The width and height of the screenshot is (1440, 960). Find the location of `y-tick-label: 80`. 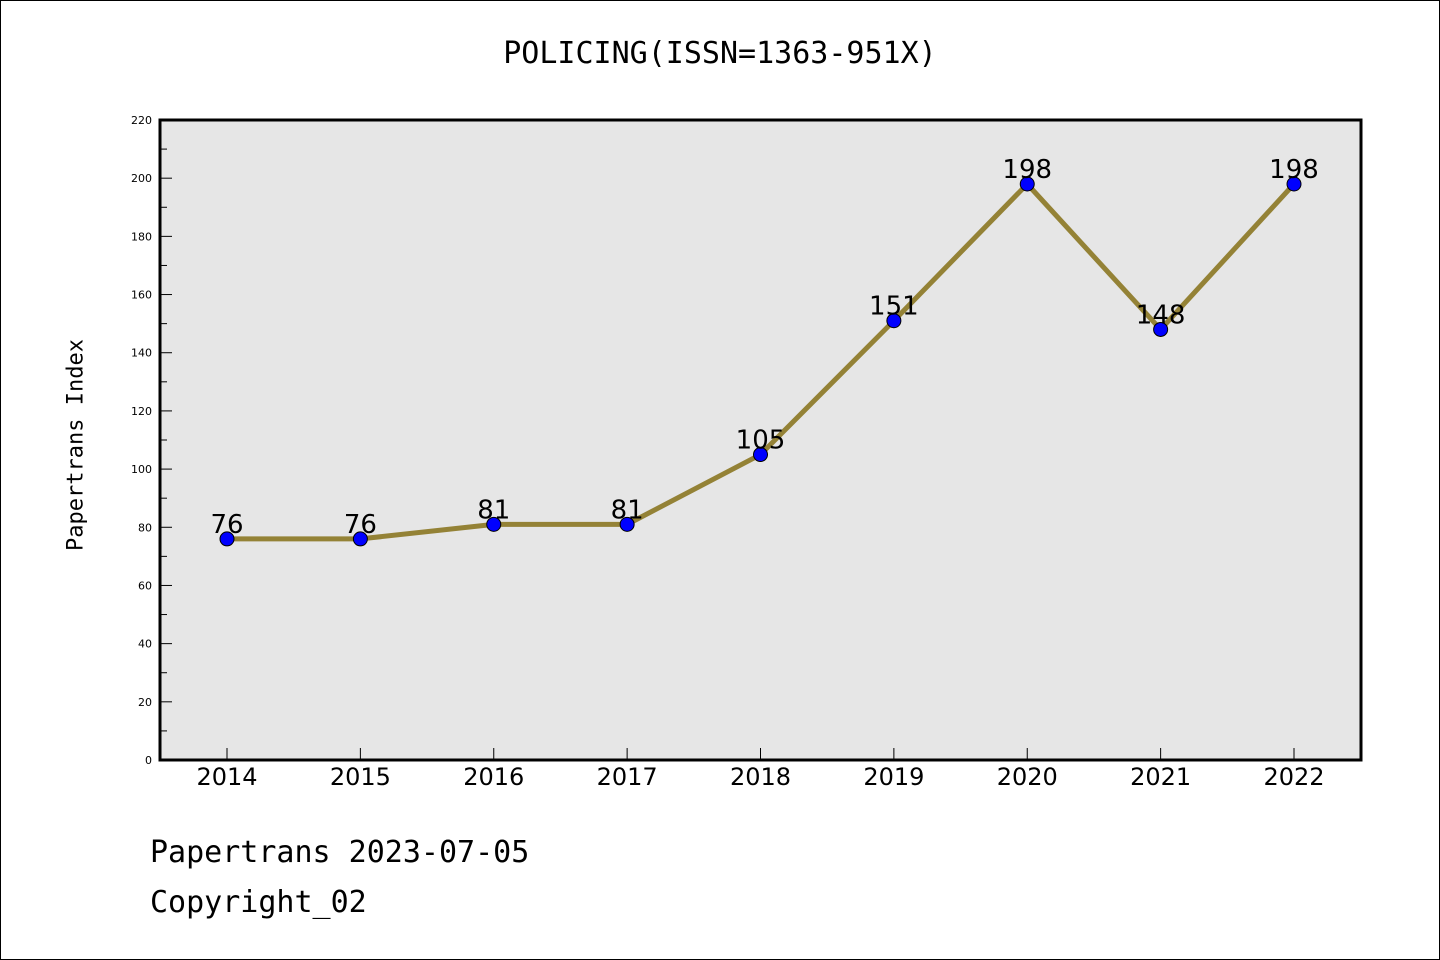

y-tick-label: 80 is located at coordinates (145, 527).